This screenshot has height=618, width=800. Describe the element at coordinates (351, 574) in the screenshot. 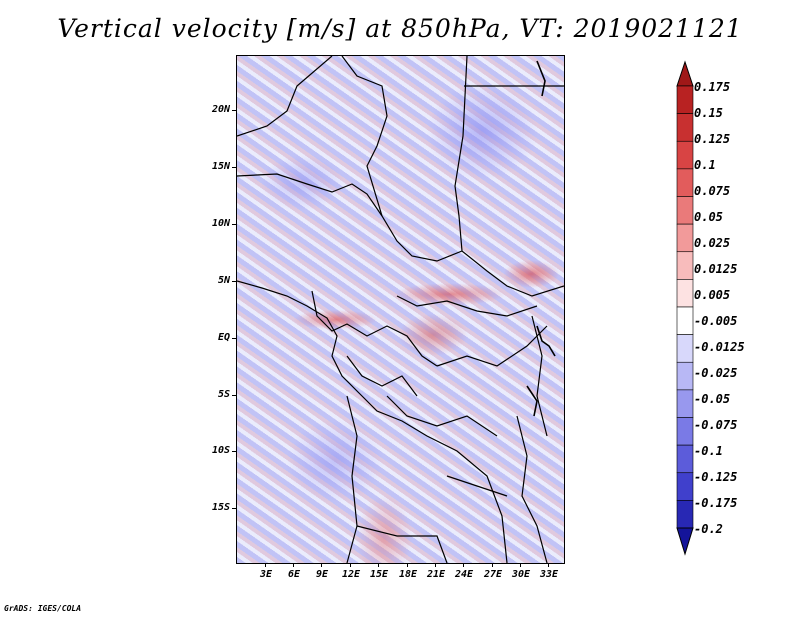

I see `lon-label-12e: 12E` at that location.